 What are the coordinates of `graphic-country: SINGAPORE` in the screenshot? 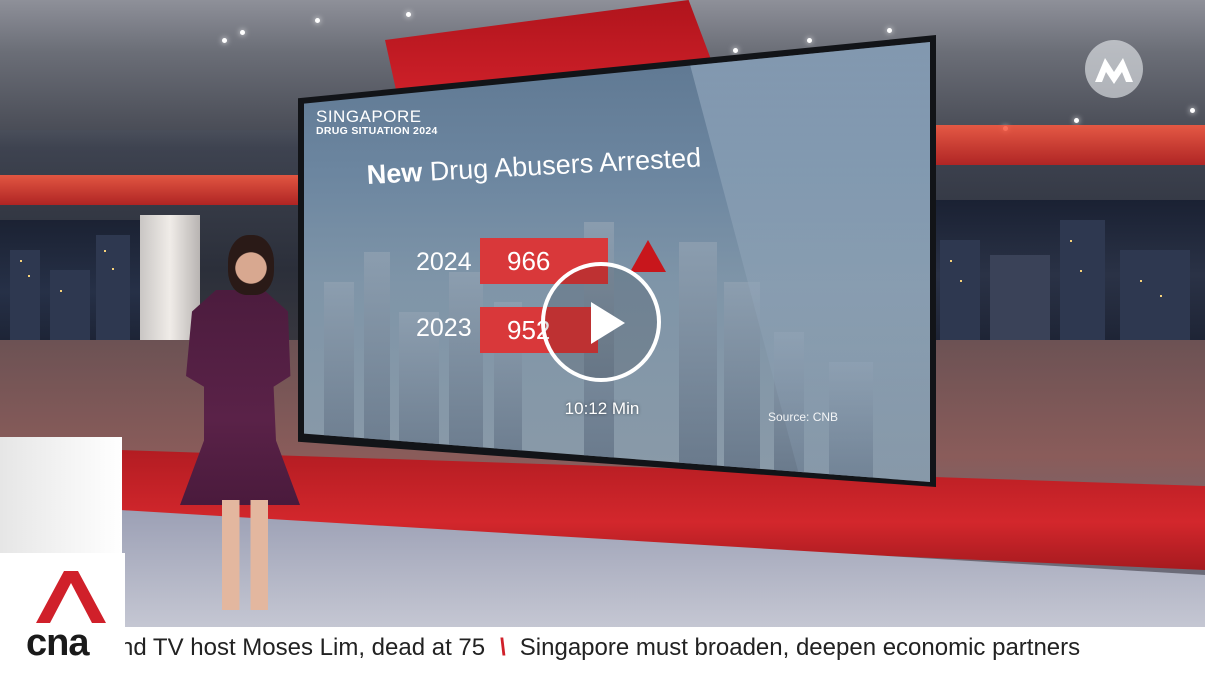 It's located at (369, 116).